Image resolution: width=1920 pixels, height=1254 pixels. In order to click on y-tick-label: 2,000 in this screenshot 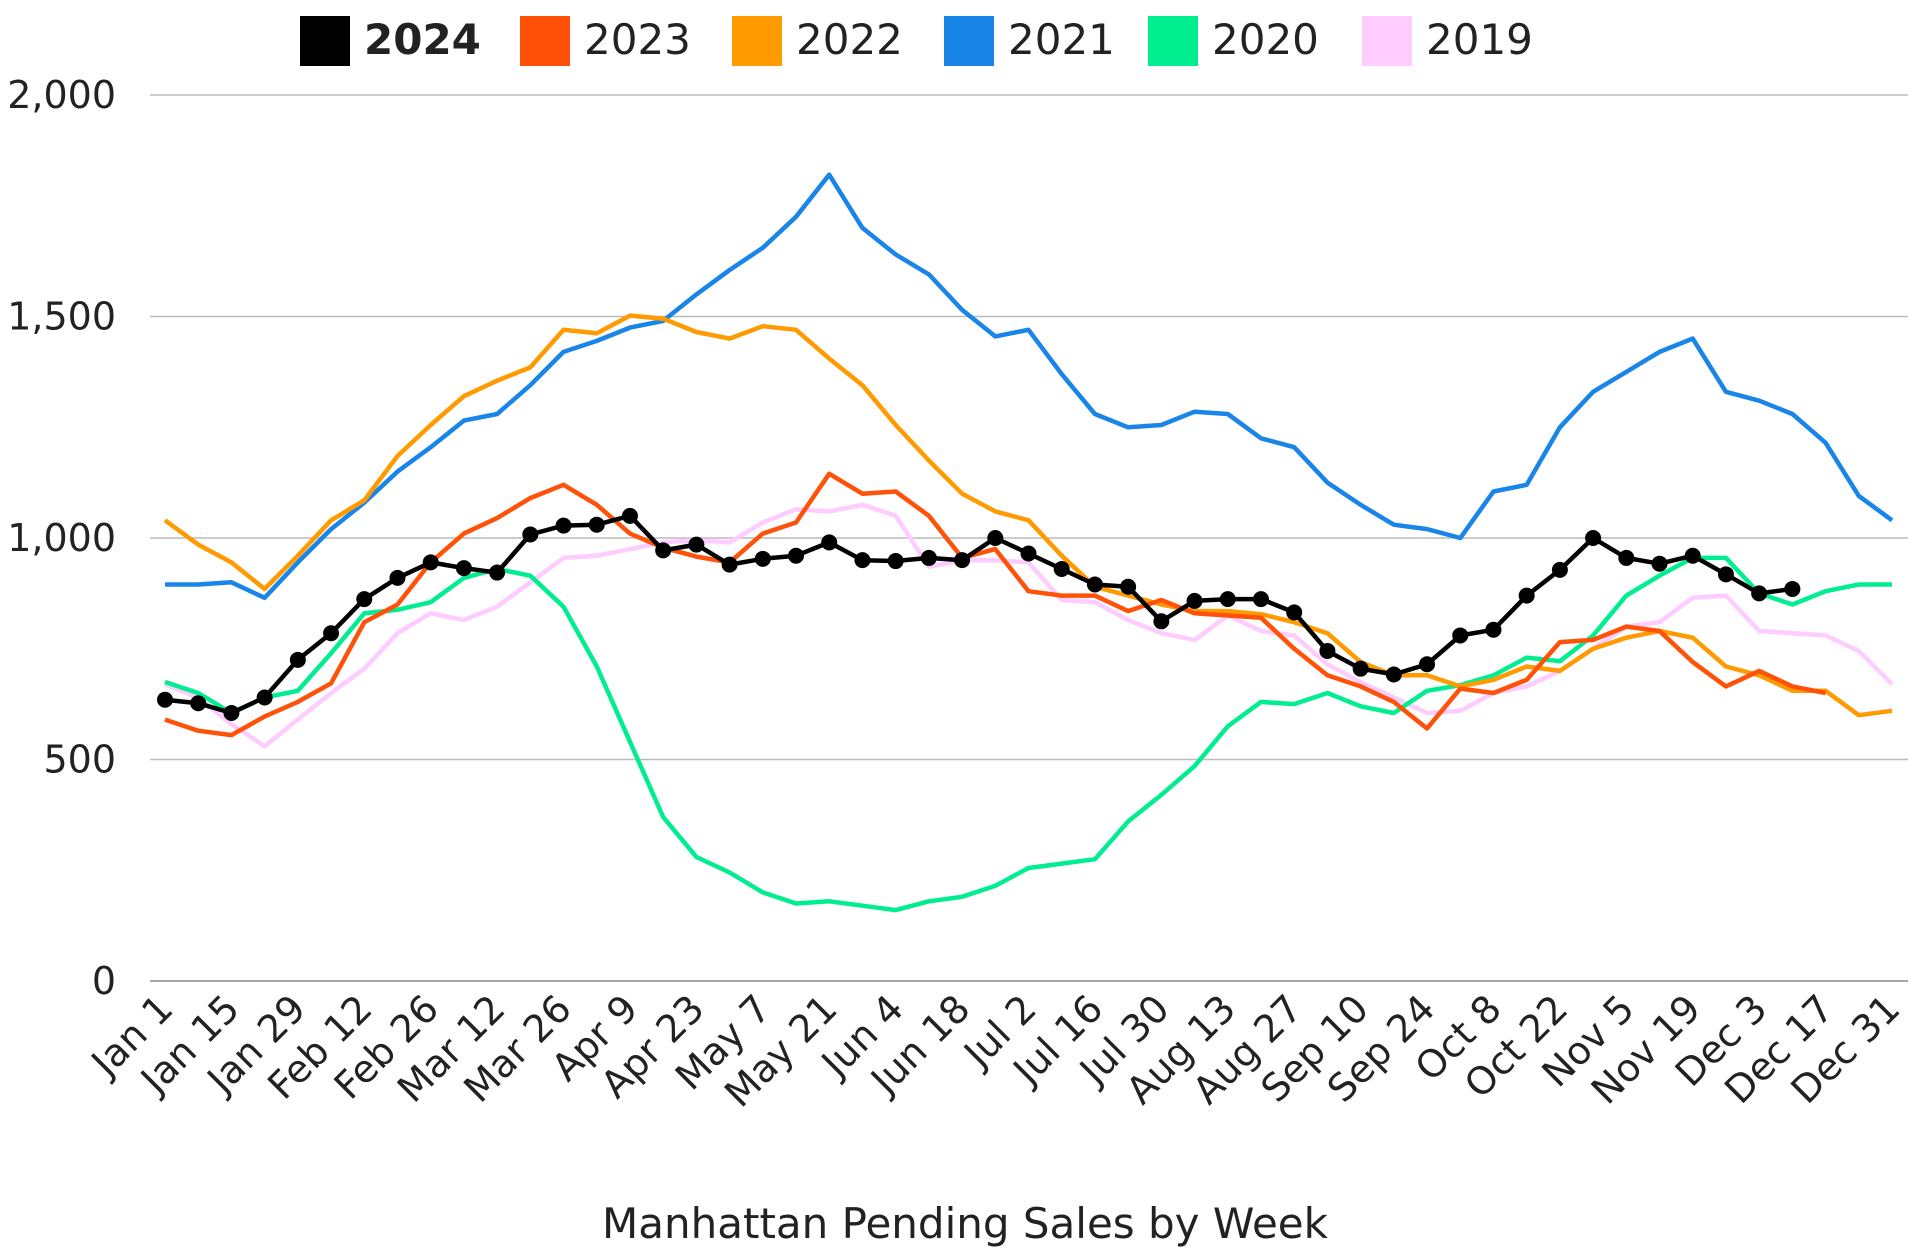, I will do `click(61, 95)`.